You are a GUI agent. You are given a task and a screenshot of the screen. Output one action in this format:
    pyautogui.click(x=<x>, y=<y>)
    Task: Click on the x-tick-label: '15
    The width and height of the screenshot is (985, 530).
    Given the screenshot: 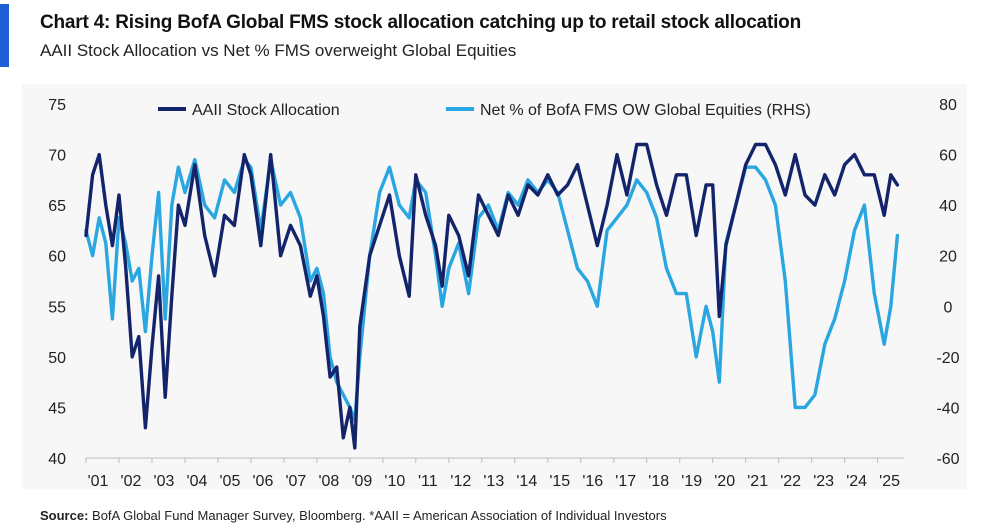 What is the action you would take?
    pyautogui.click(x=559, y=481)
    